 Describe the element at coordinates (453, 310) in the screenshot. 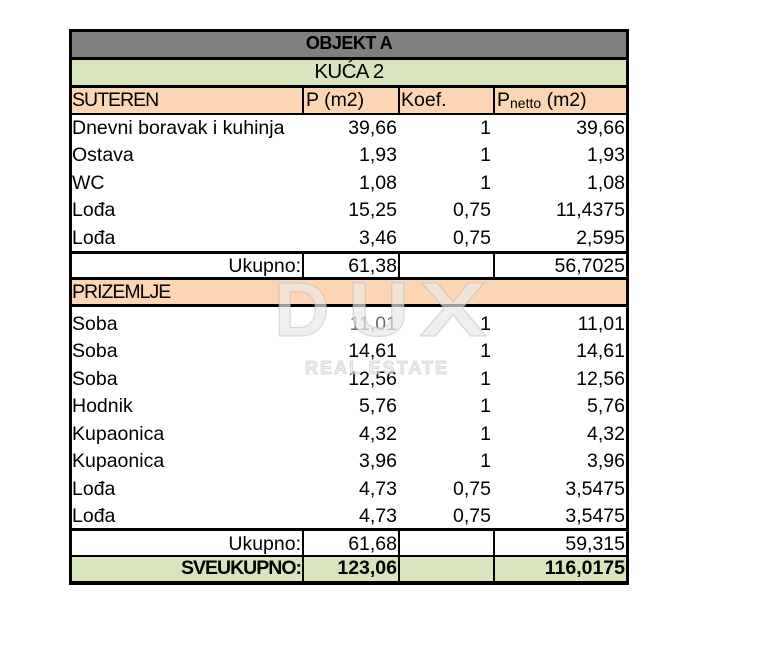

I see `svg-text: X` at that location.